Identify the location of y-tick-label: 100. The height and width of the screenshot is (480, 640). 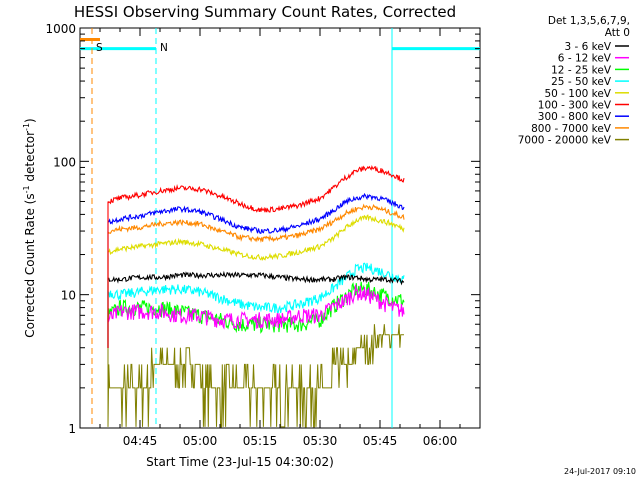
(64, 162).